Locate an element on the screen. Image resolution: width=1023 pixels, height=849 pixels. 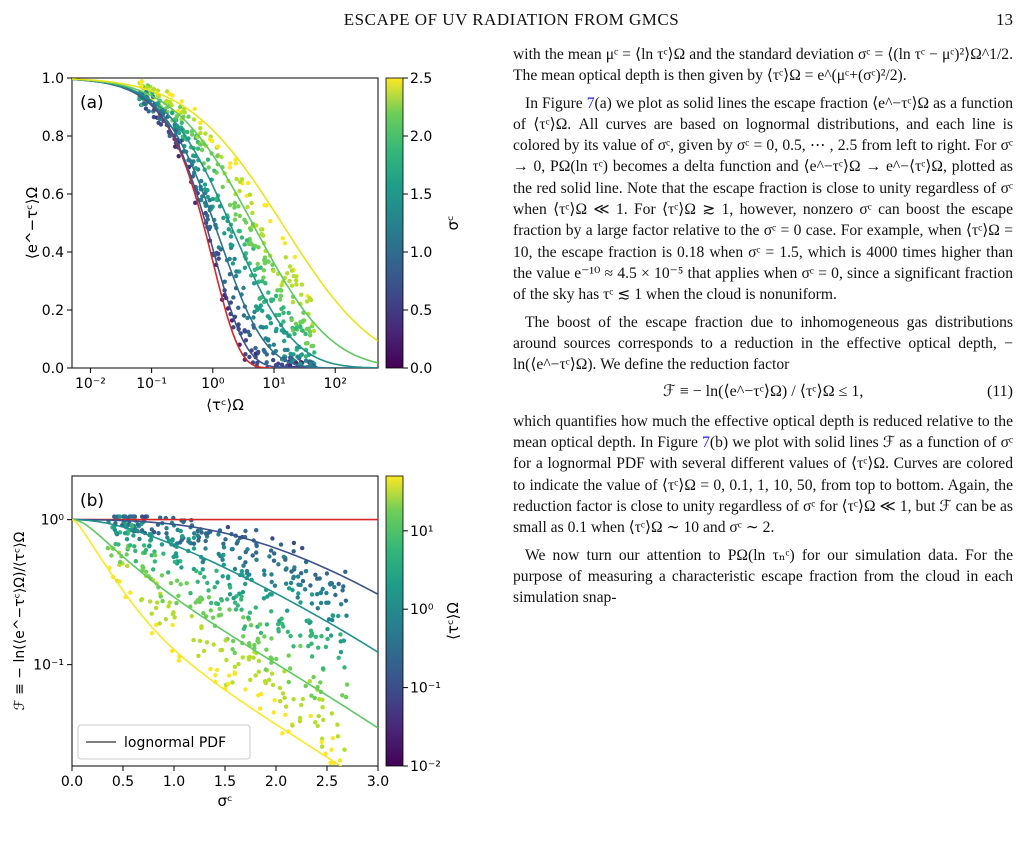
running-head: ESCAPE OF UV RADIATION FROM GMCS 13 is located at coordinates (511, 23).